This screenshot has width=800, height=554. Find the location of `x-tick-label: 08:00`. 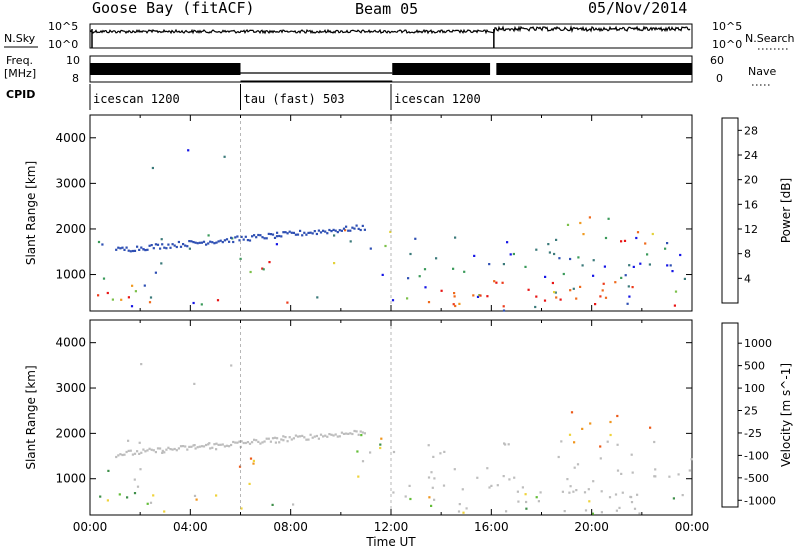

x-tick-label: 08:00 is located at coordinates (290, 527).